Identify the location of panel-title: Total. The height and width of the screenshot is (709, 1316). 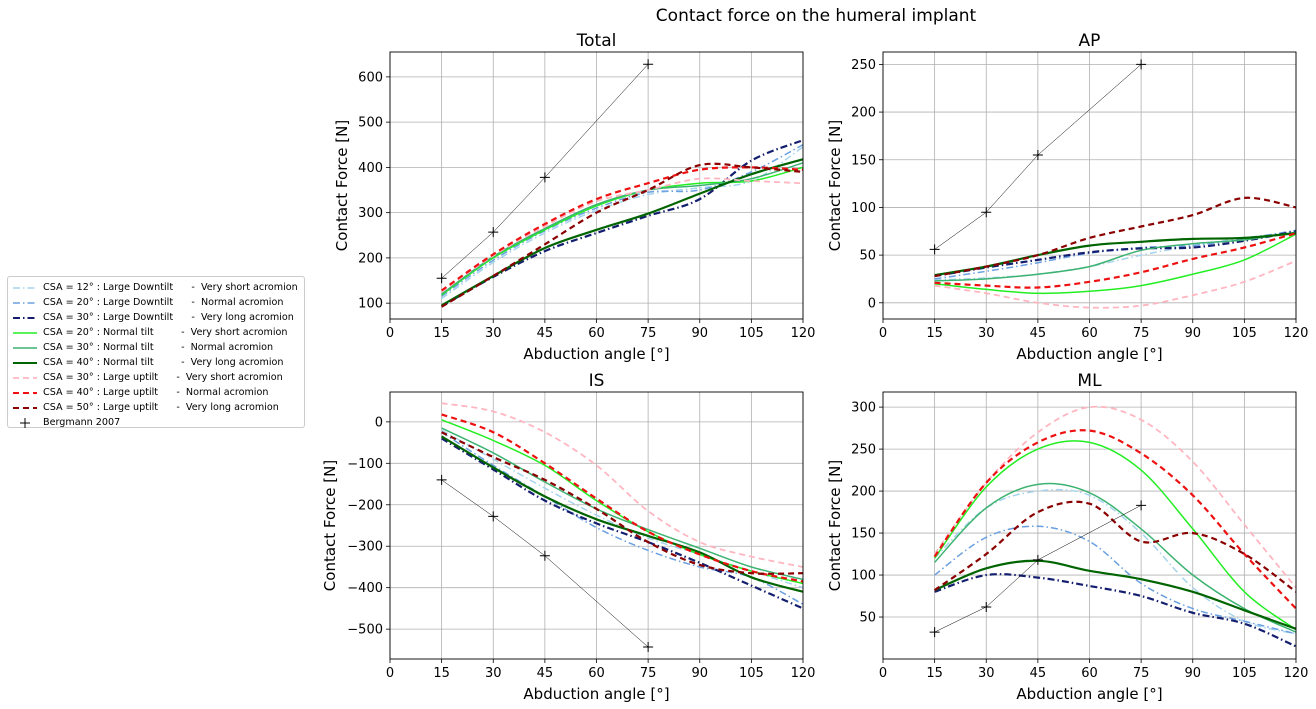
(596, 41).